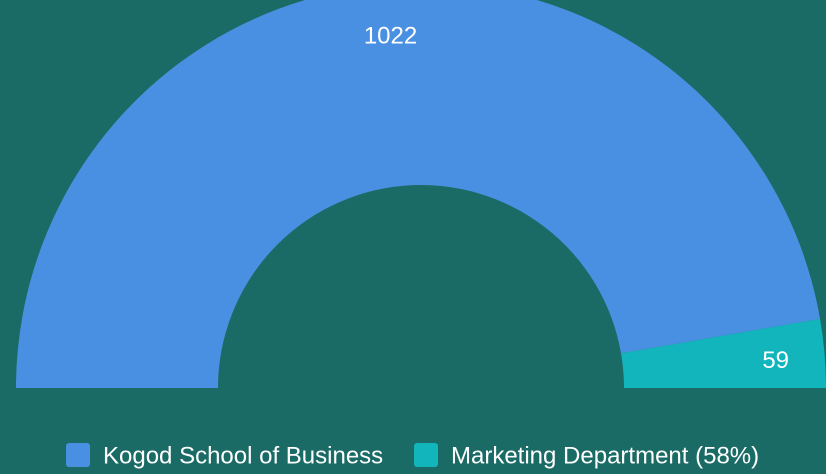 This screenshot has height=474, width=826. What do you see at coordinates (390, 36) in the screenshot?
I see `data-label: 1022` at bounding box center [390, 36].